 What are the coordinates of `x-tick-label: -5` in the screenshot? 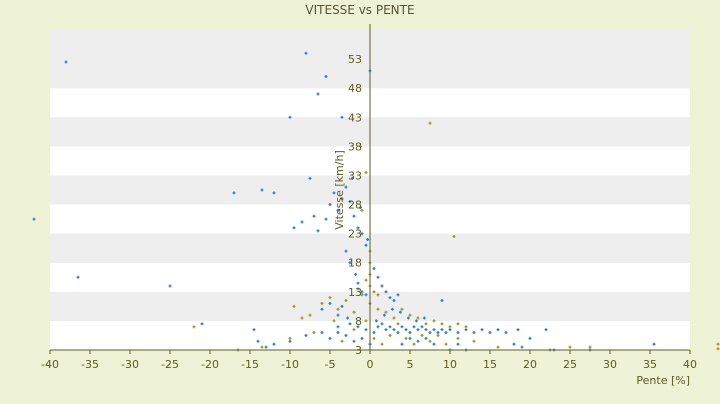 It's located at (330, 364).